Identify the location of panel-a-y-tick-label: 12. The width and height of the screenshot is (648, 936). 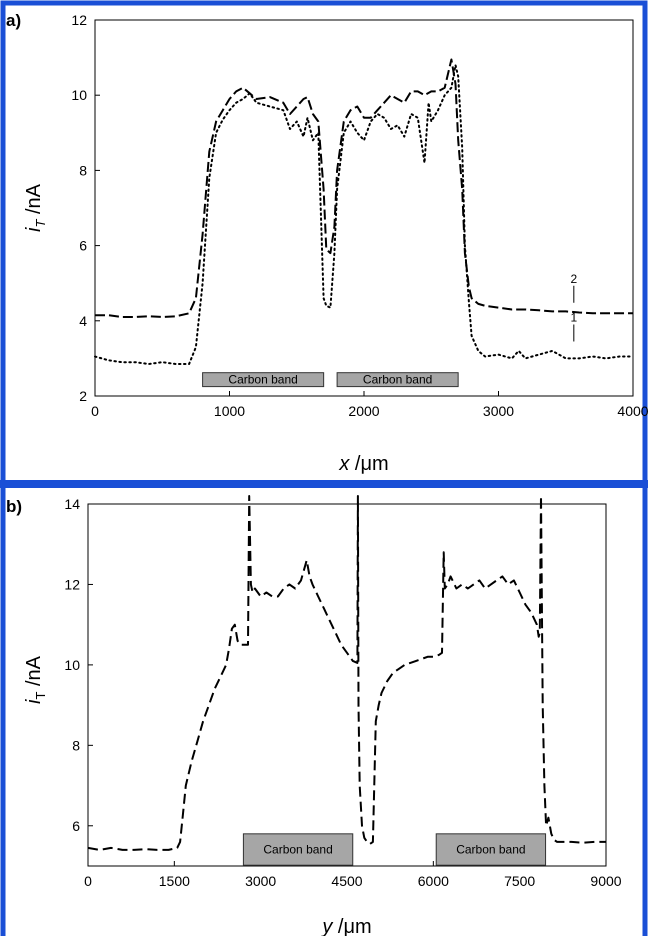
(79, 20).